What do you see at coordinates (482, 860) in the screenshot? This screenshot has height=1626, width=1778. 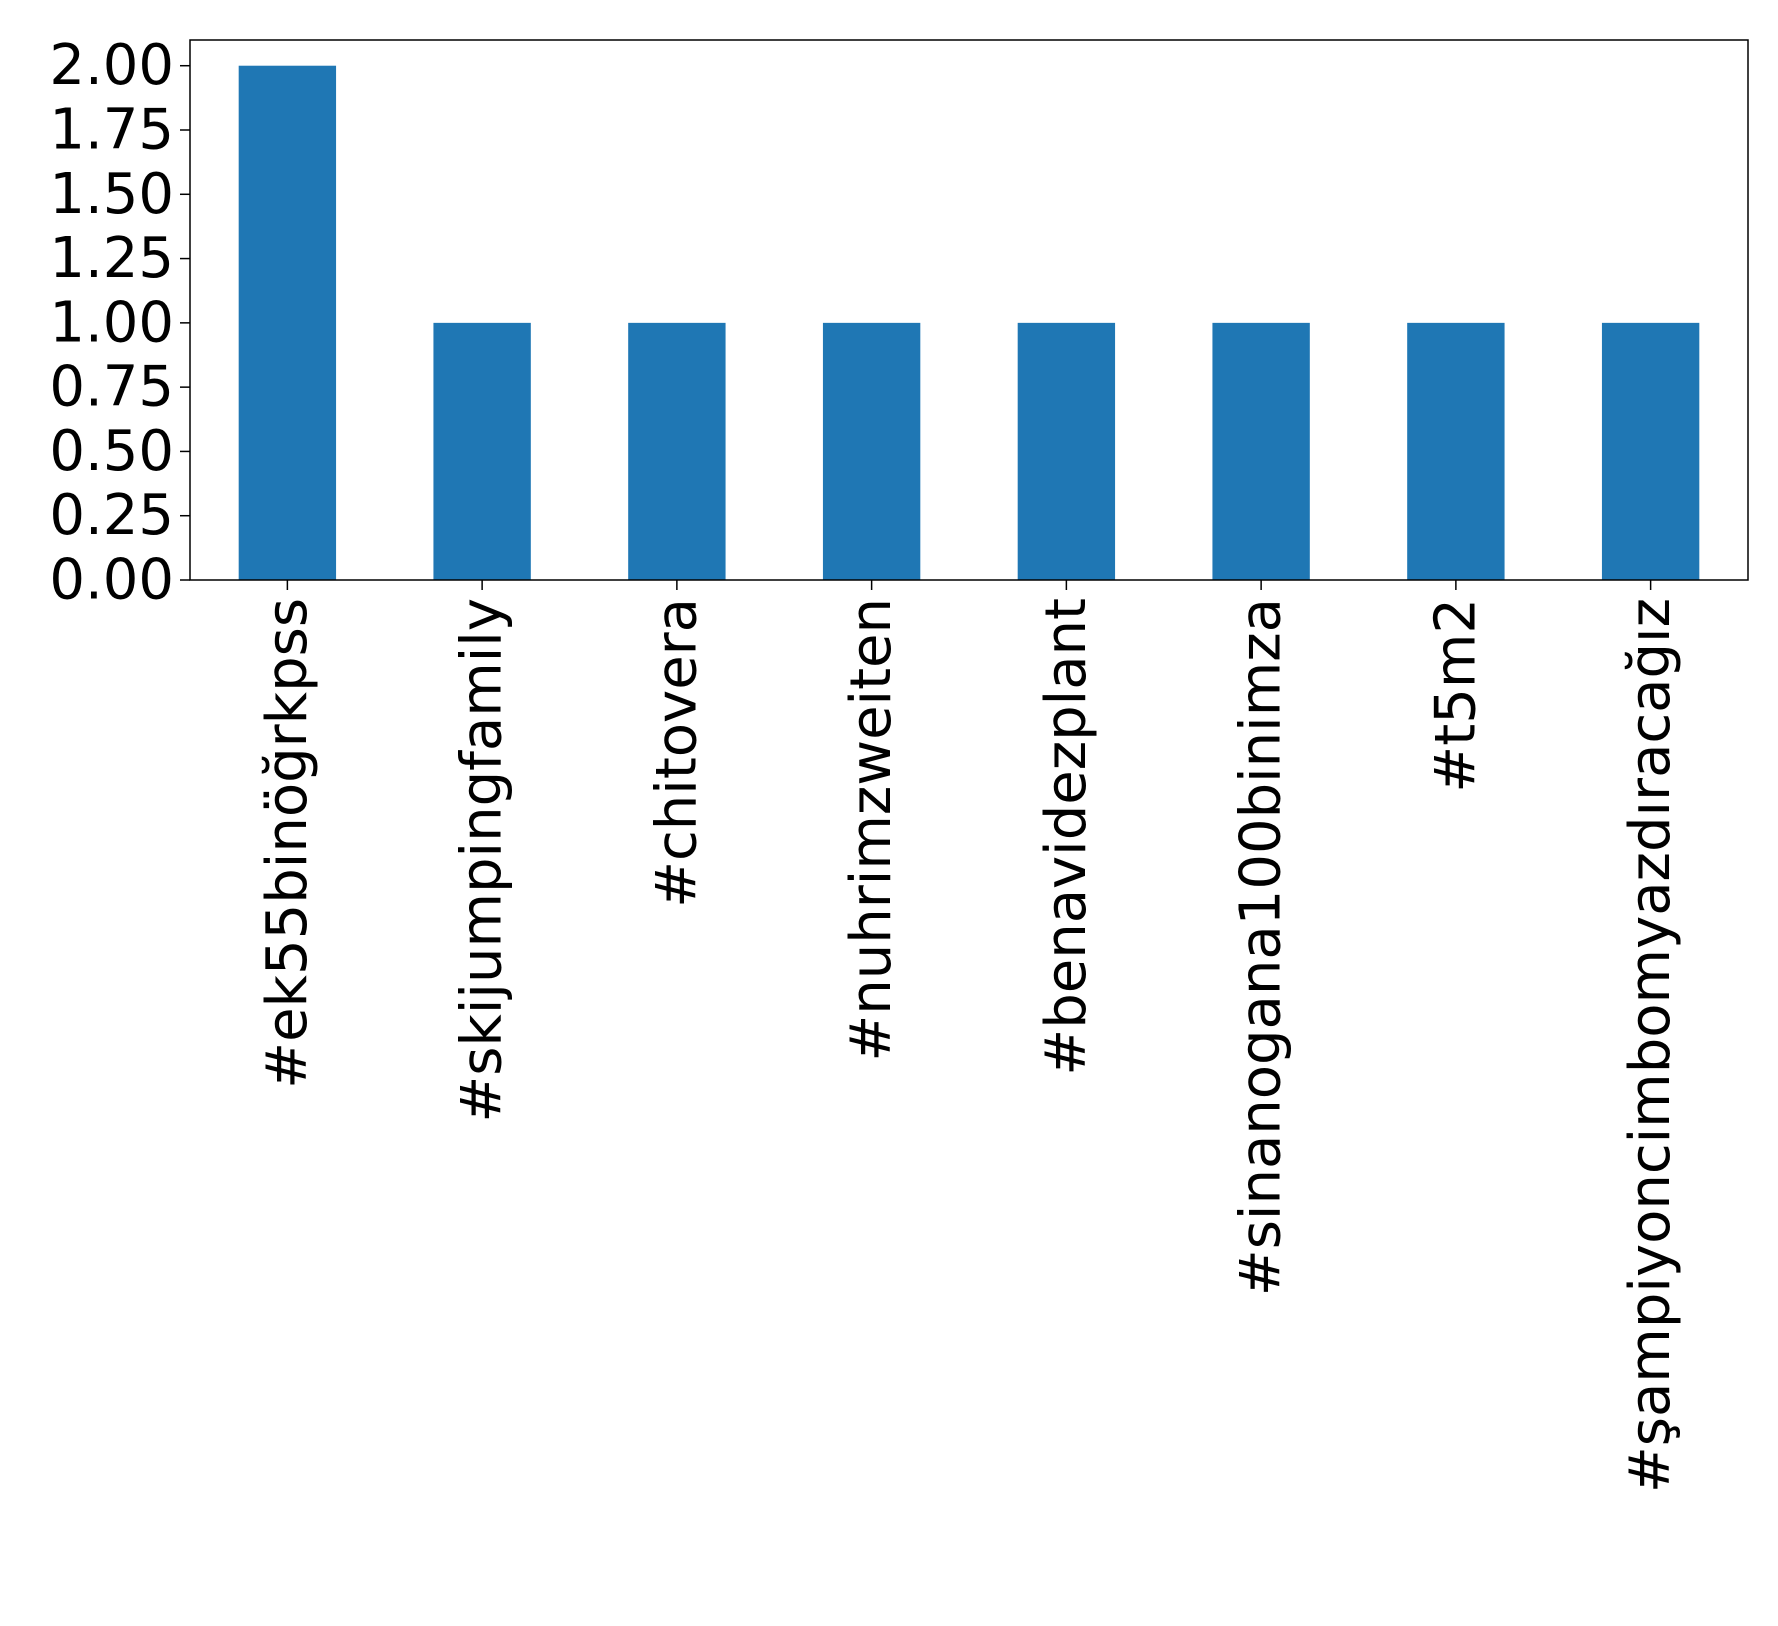 I see `x-tick-label: #skijumpingfamily` at bounding box center [482, 860].